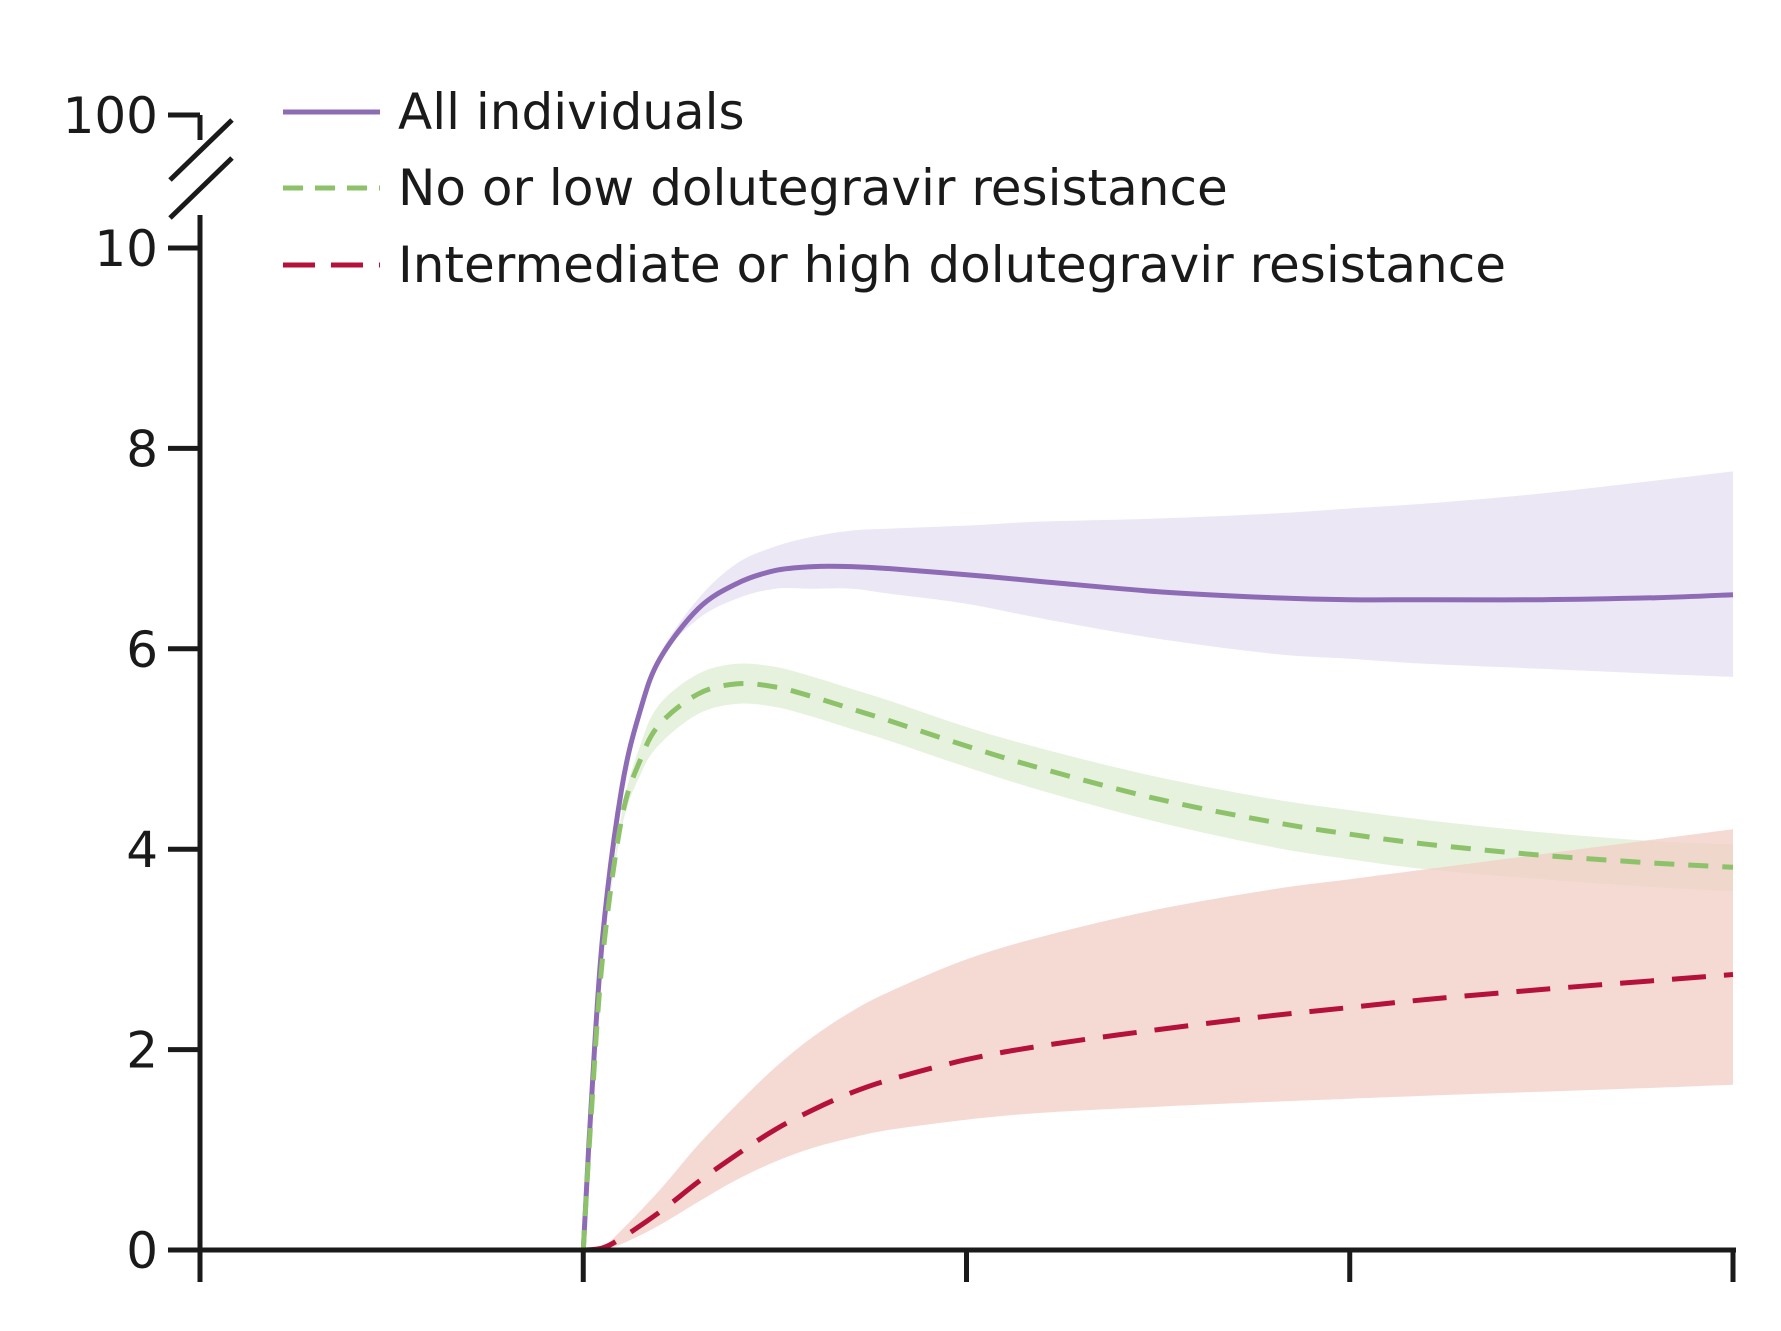 The width and height of the screenshot is (1781, 1331). I want to click on y-tick-label: 100, so click(110, 116).